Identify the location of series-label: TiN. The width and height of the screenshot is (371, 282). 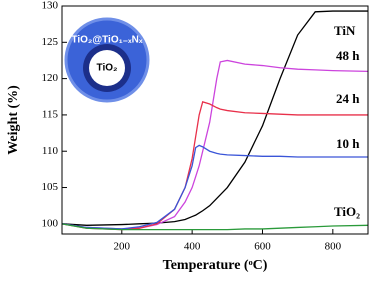
(345, 30).